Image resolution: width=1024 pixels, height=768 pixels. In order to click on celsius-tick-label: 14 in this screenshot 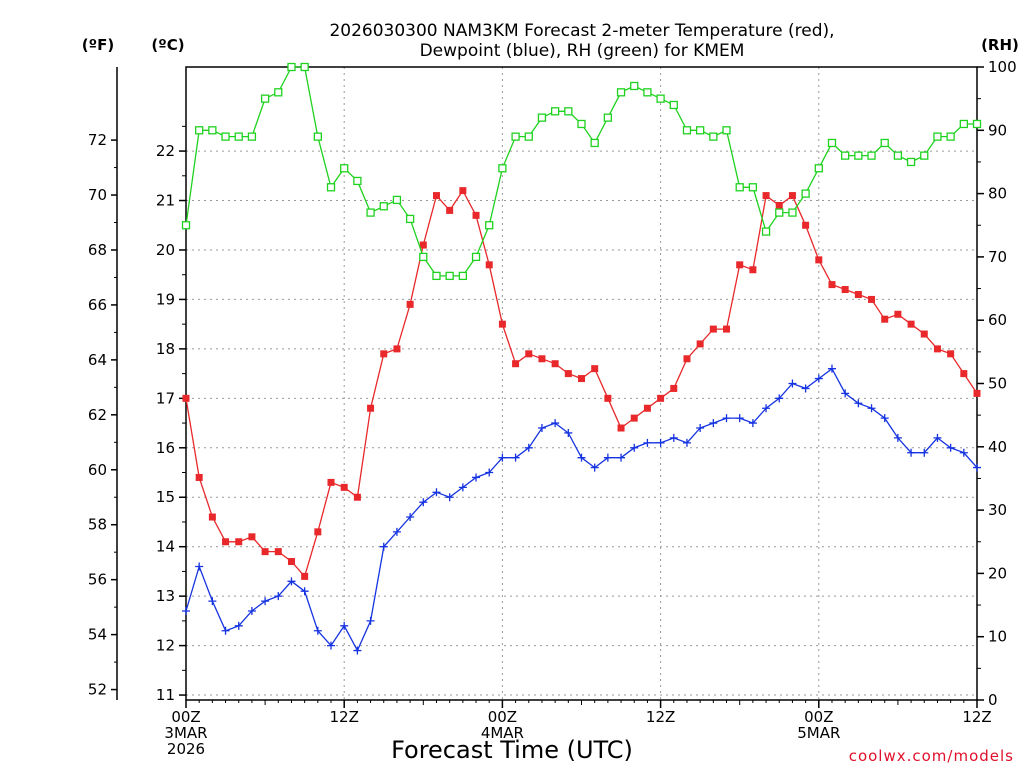, I will do `click(165, 547)`.